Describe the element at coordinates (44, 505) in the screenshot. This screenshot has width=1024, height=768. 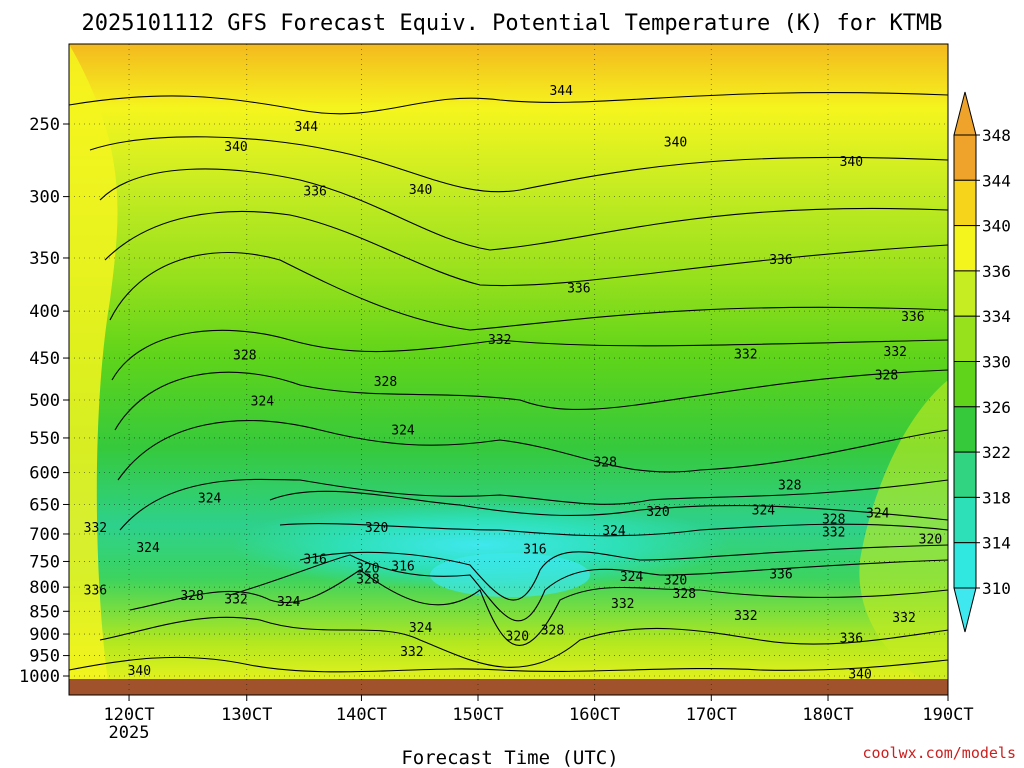
I see `y-tick-label: 650` at that location.